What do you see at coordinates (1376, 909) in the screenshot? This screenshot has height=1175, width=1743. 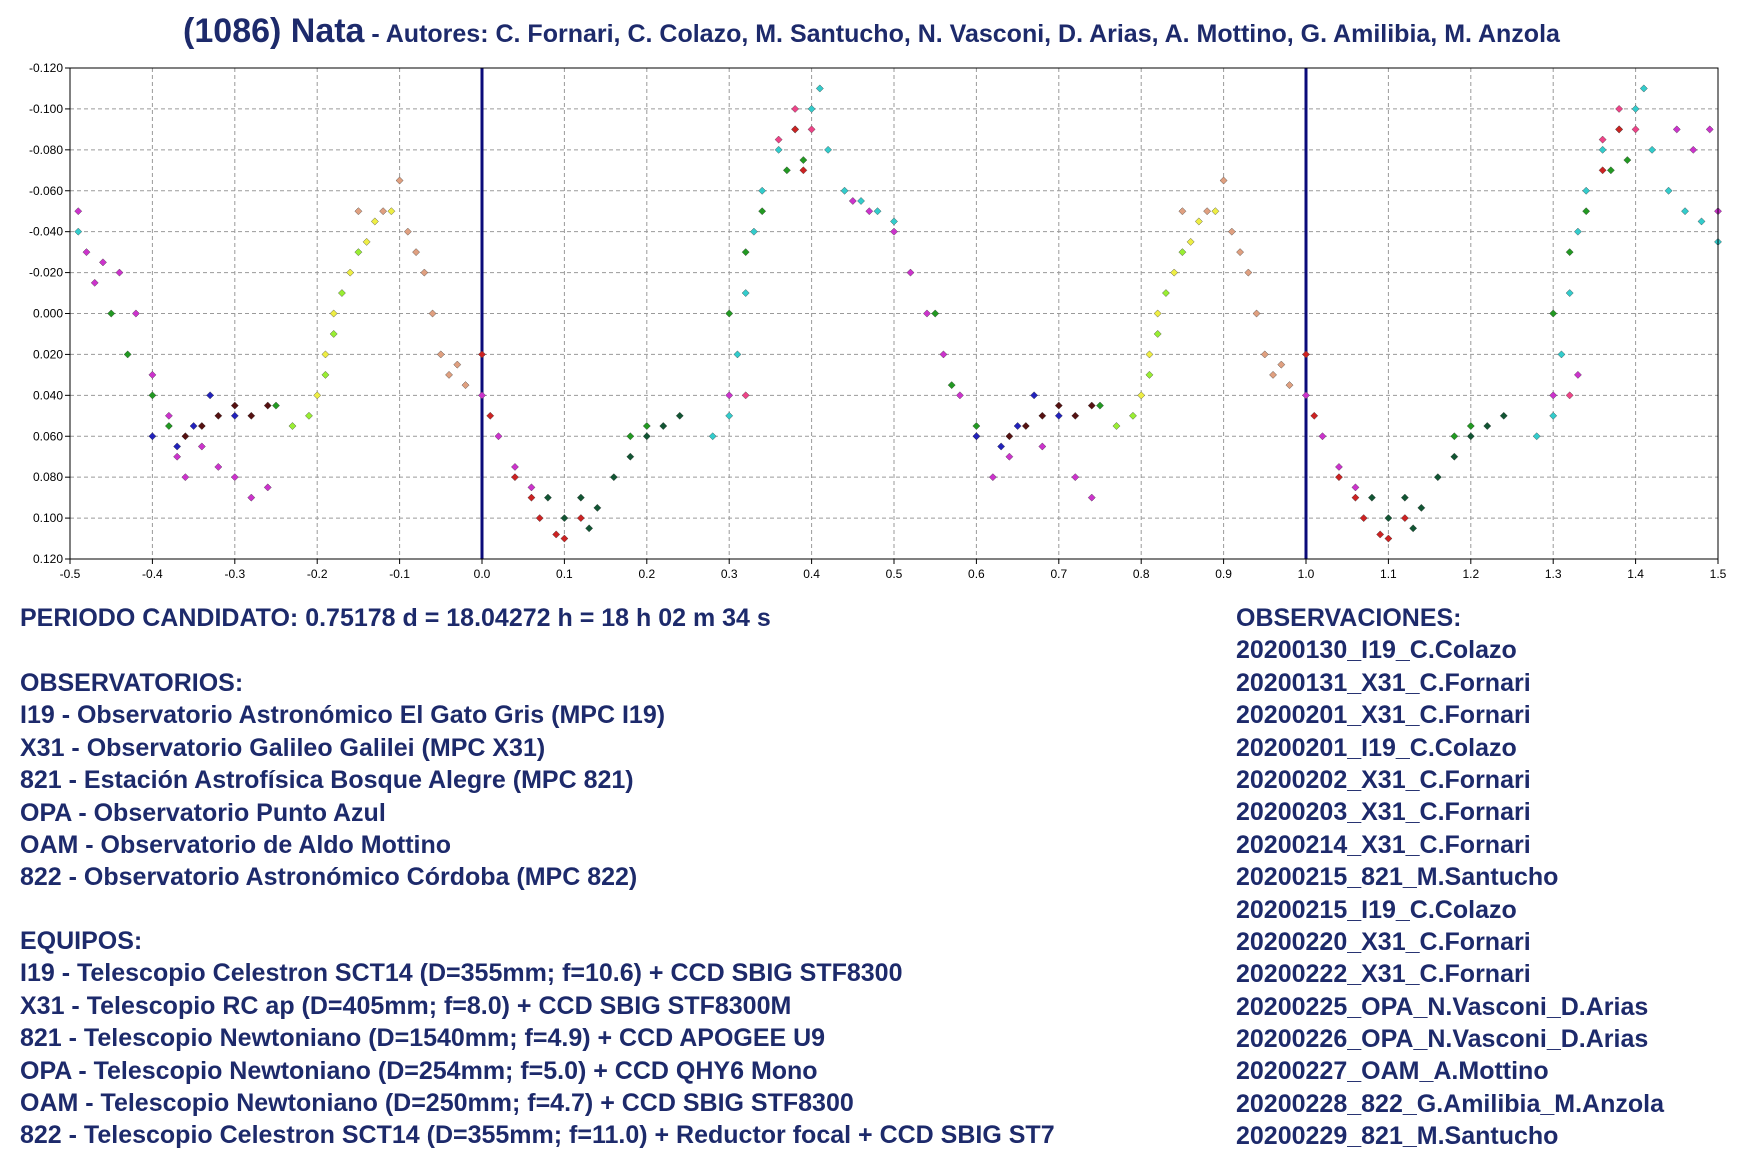 I see `observacion-item: 20200215_I19_C.Colazo` at bounding box center [1376, 909].